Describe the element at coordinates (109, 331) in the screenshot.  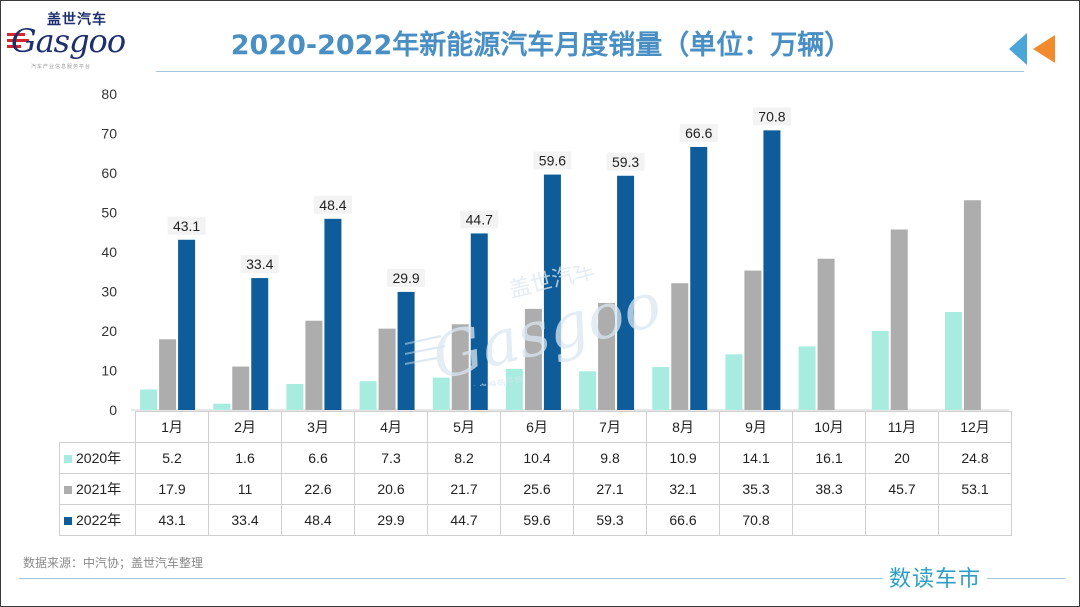
I see `y-tick-label: 20` at that location.